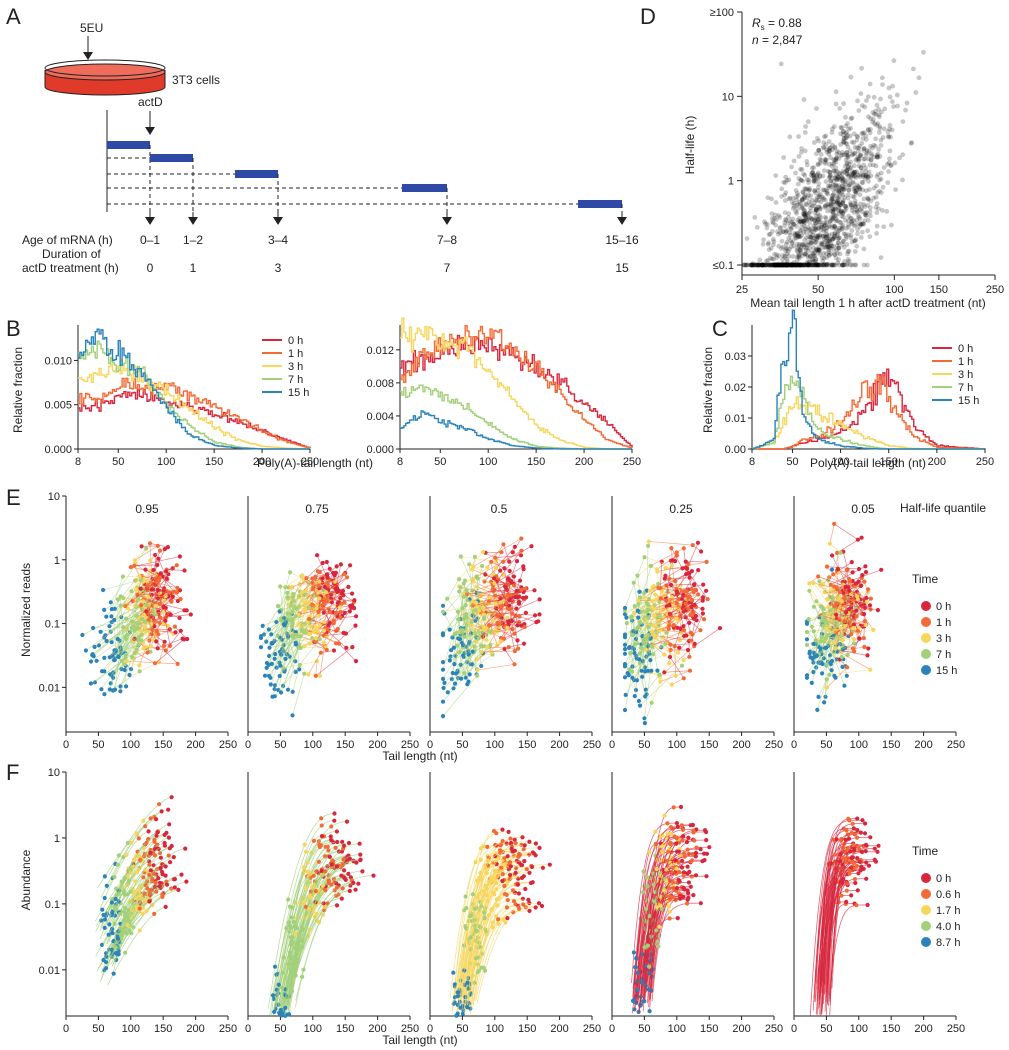 The height and width of the screenshot is (1050, 1009). What do you see at coordinates (735, 388) in the screenshot?
I see `c-ytick-label: 0.02` at bounding box center [735, 388].